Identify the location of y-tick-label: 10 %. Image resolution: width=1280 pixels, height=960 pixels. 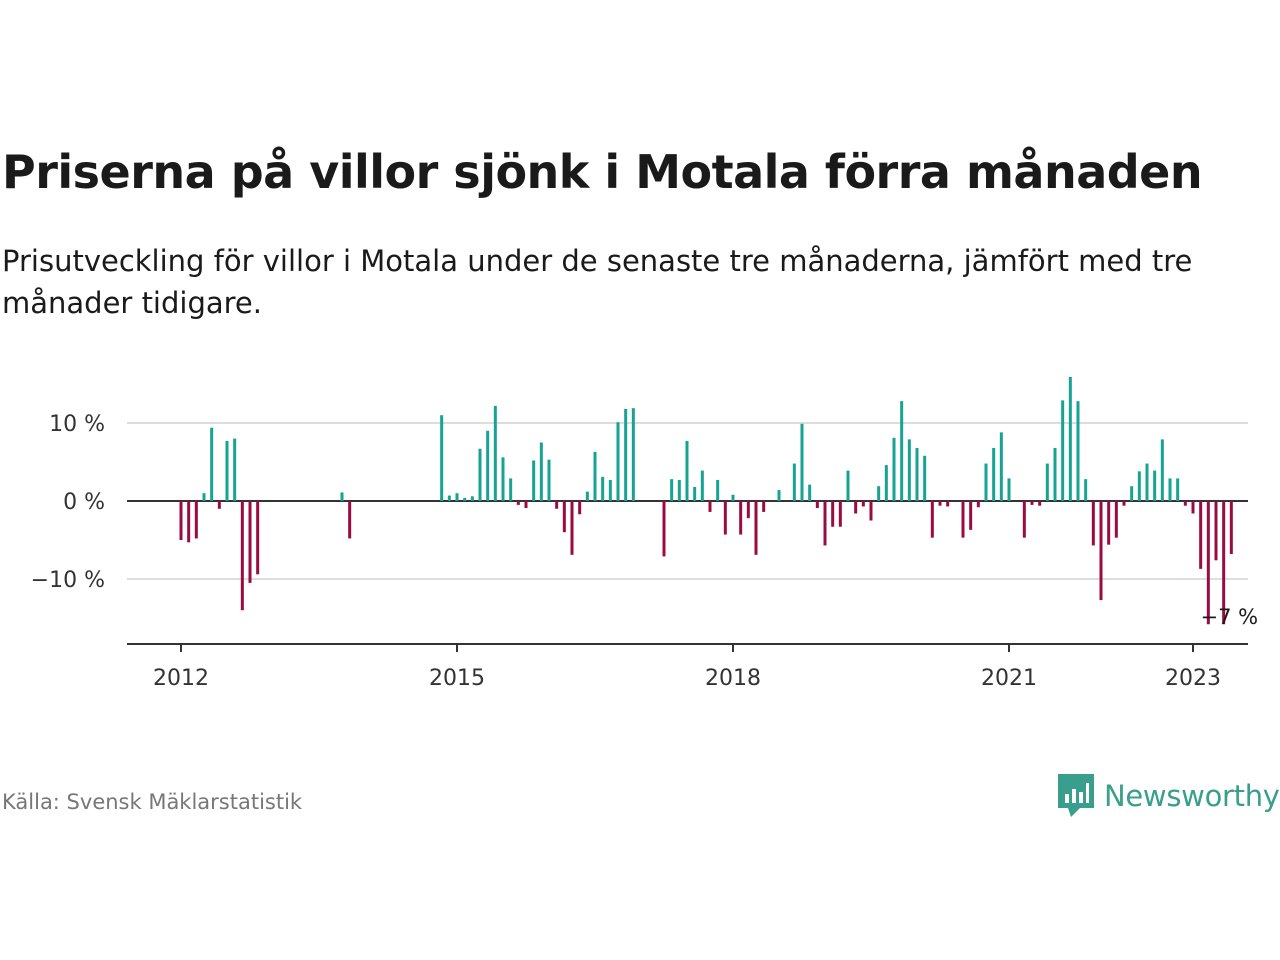
(77, 424).